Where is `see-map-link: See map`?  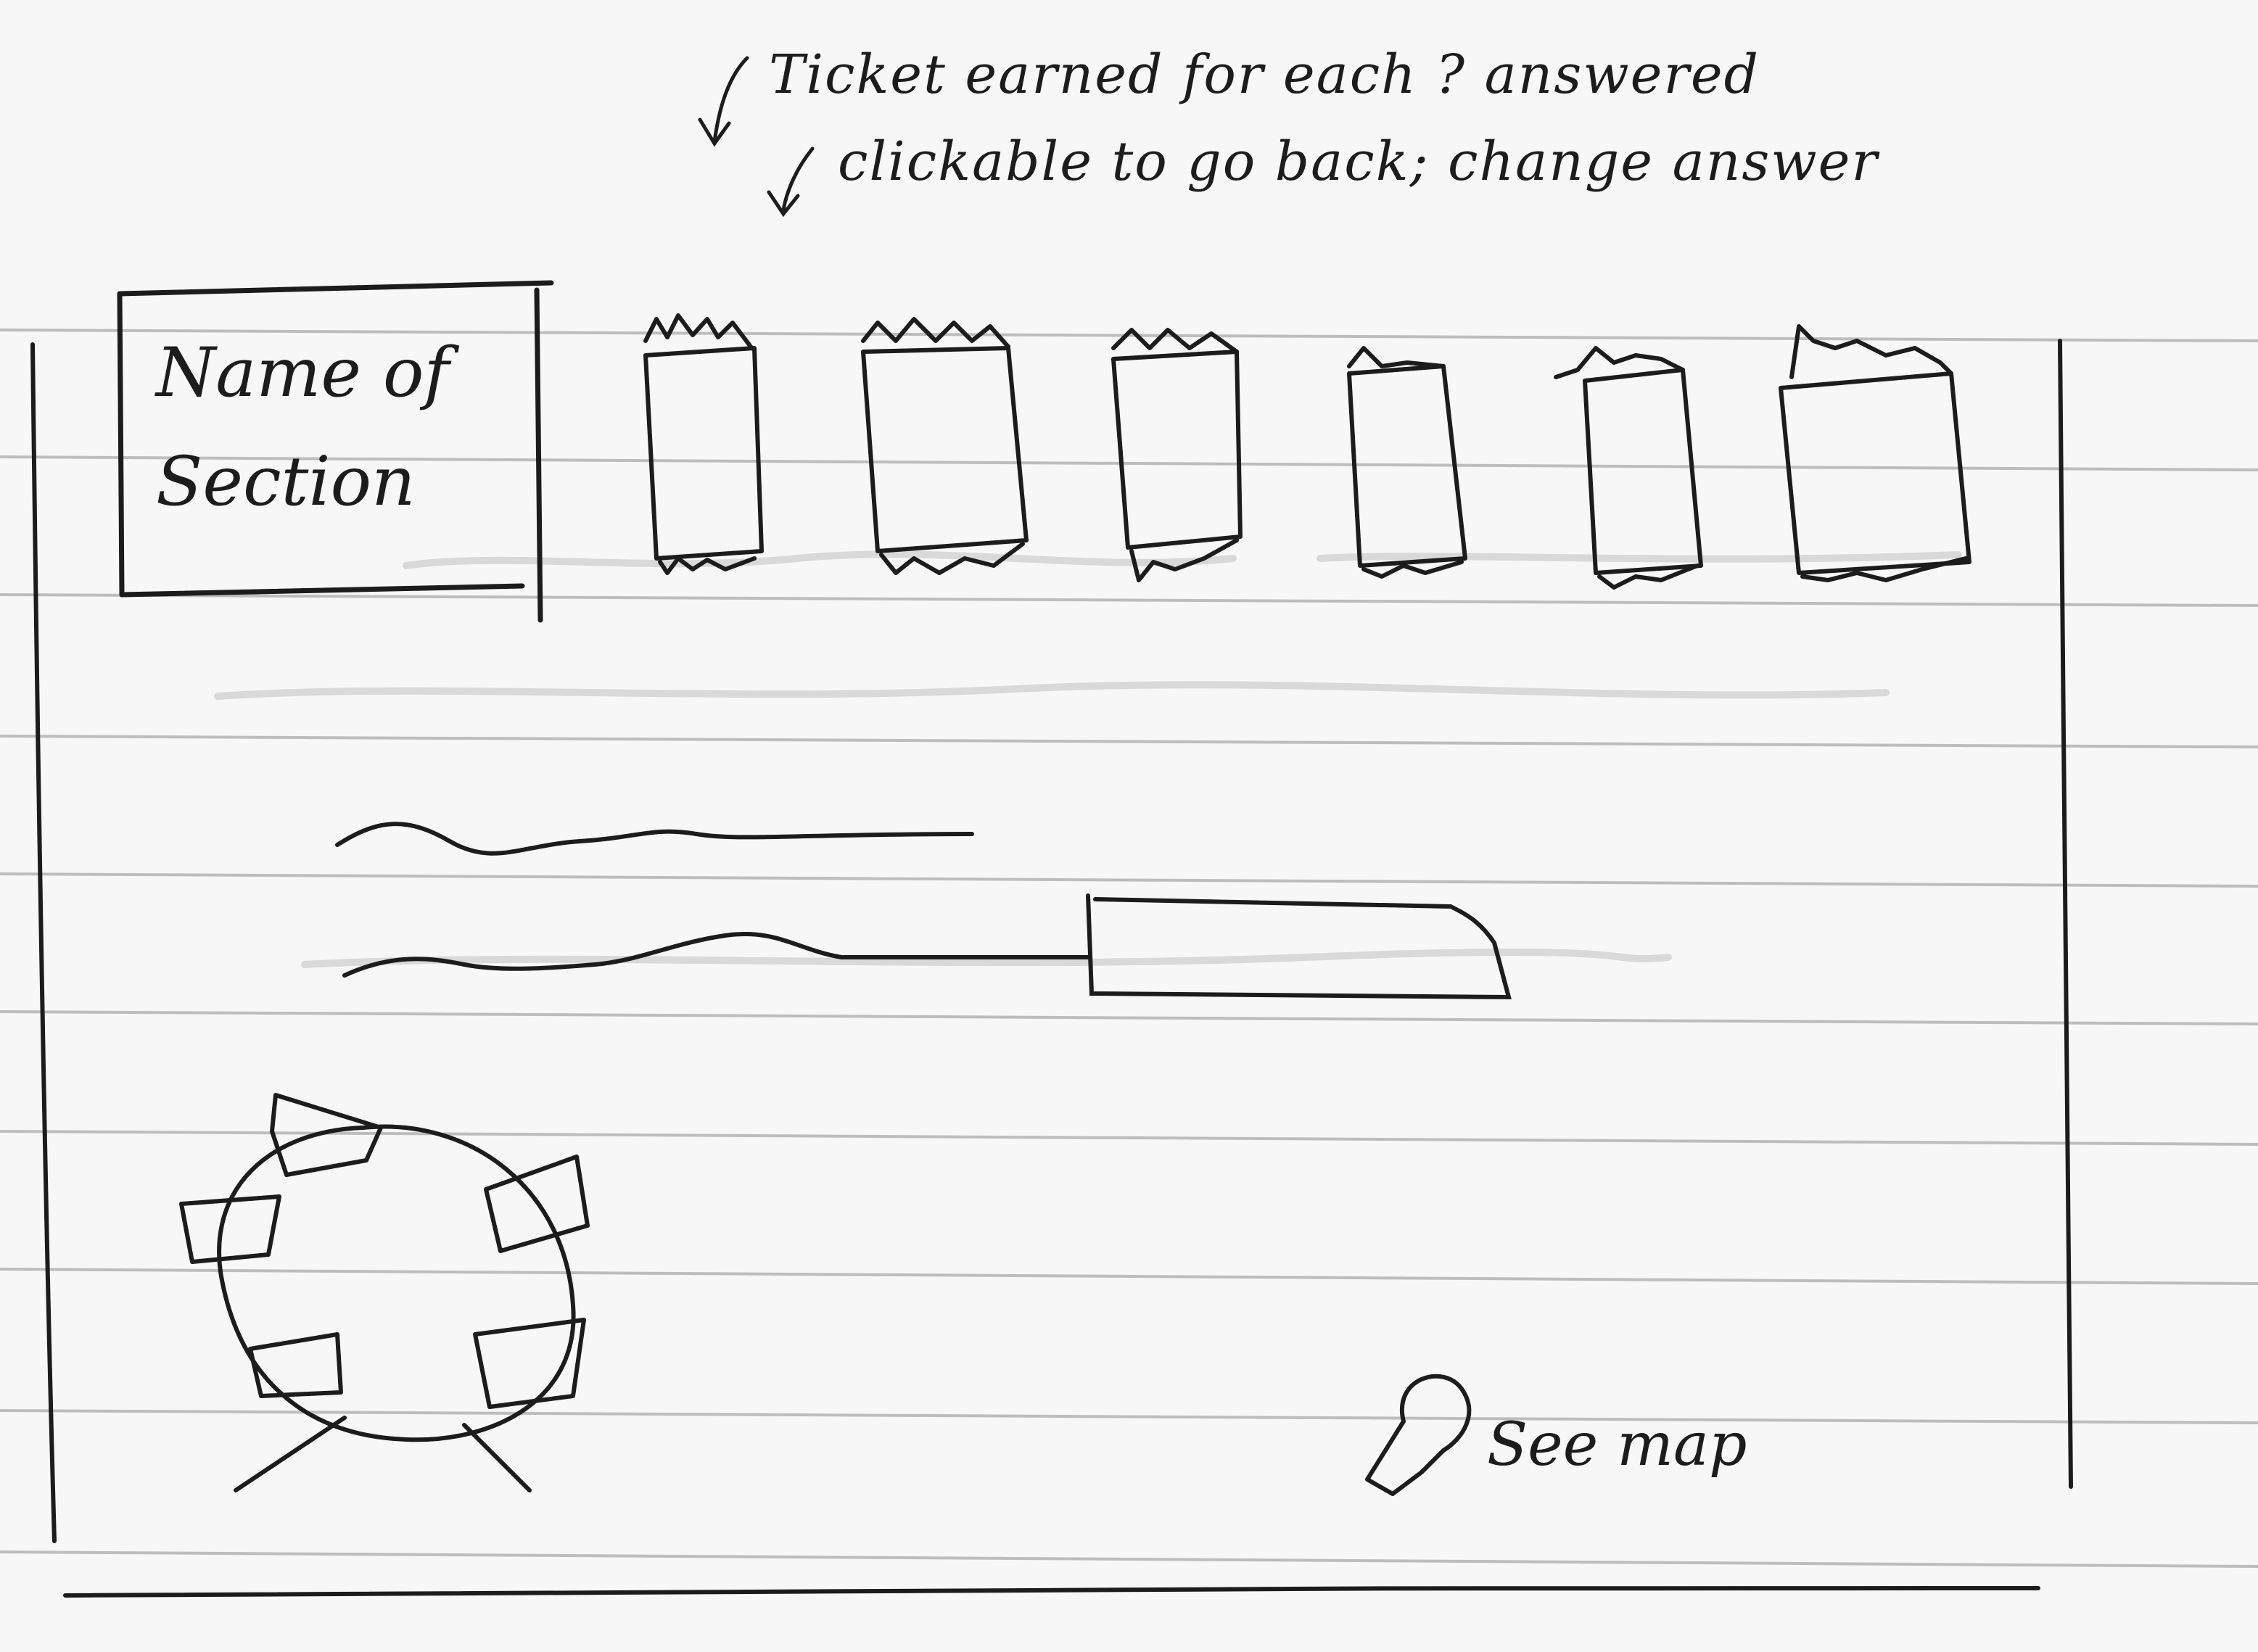 see-map-link: See map is located at coordinates (1617, 1445).